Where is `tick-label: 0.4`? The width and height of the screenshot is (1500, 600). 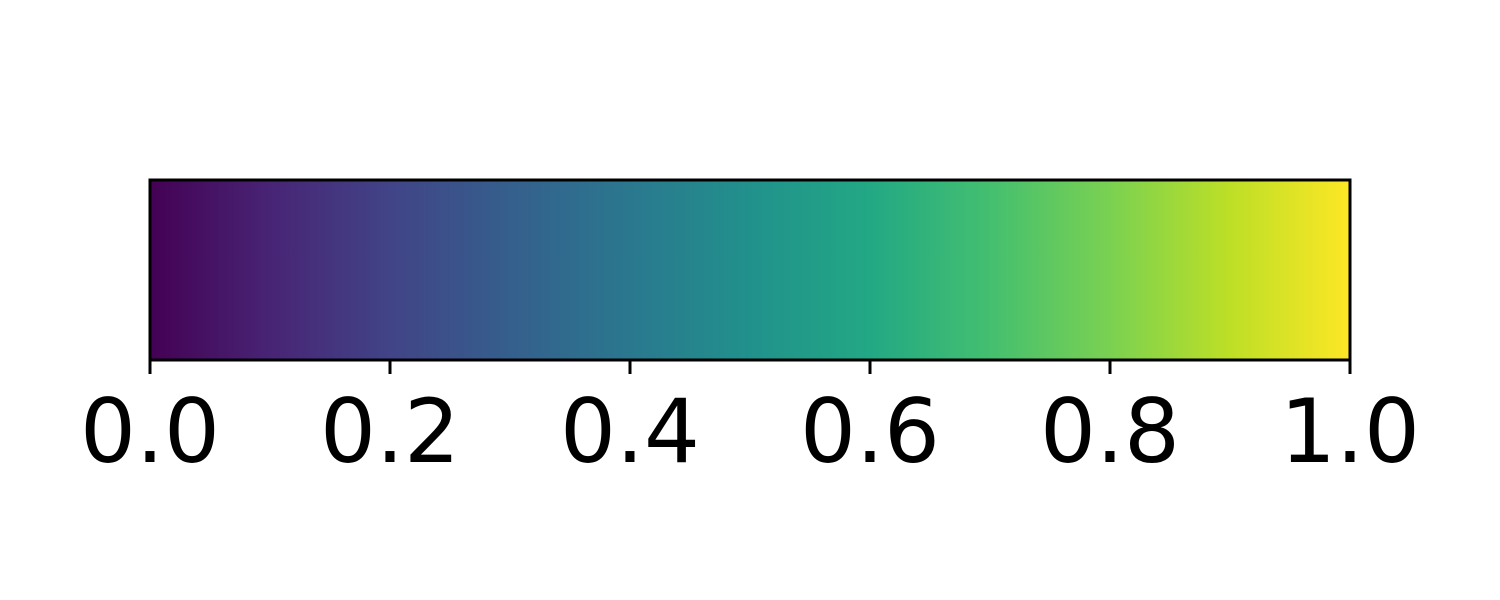 tick-label: 0.4 is located at coordinates (630, 431).